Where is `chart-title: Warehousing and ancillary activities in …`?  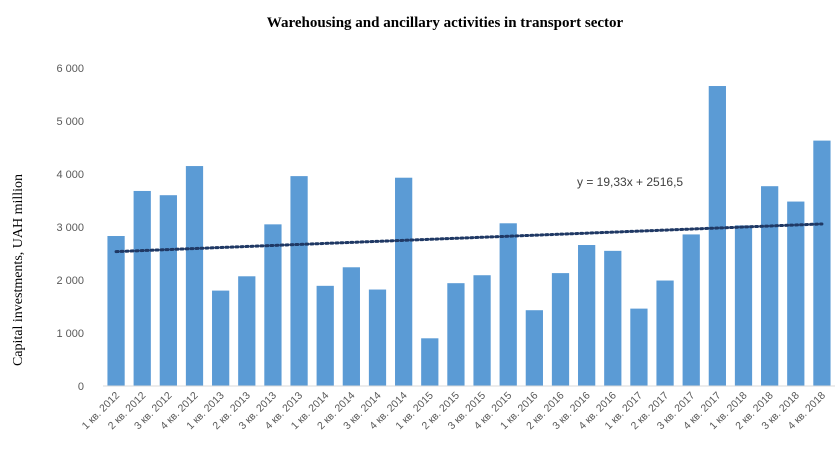
chart-title: Warehousing and ancillary activities in … is located at coordinates (445, 23).